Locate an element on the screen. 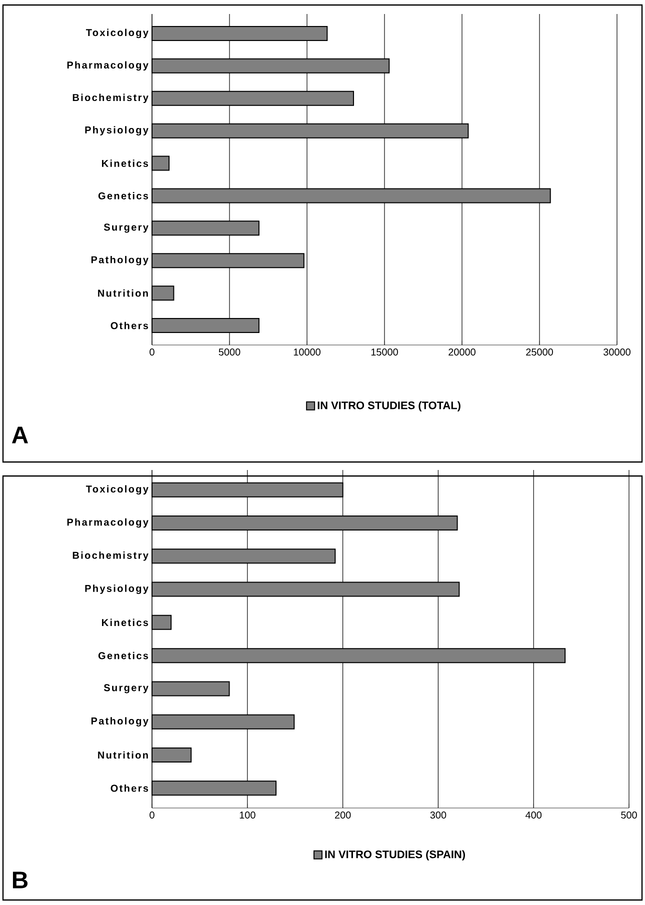  legend-label: IN VITRO STUDIES (TOTAL) is located at coordinates (389, 406).